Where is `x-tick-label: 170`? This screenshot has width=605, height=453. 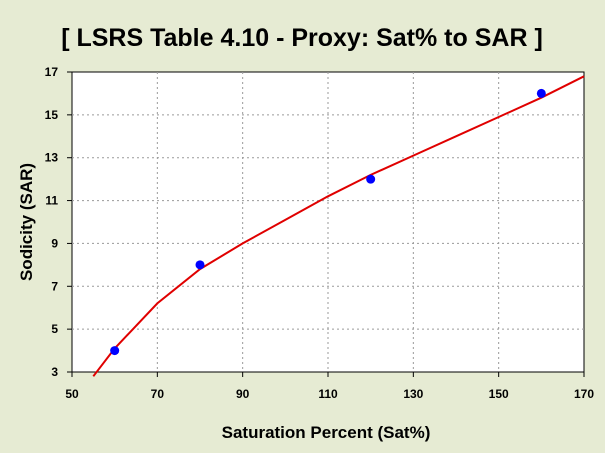
x-tick-label: 170 is located at coordinates (584, 394).